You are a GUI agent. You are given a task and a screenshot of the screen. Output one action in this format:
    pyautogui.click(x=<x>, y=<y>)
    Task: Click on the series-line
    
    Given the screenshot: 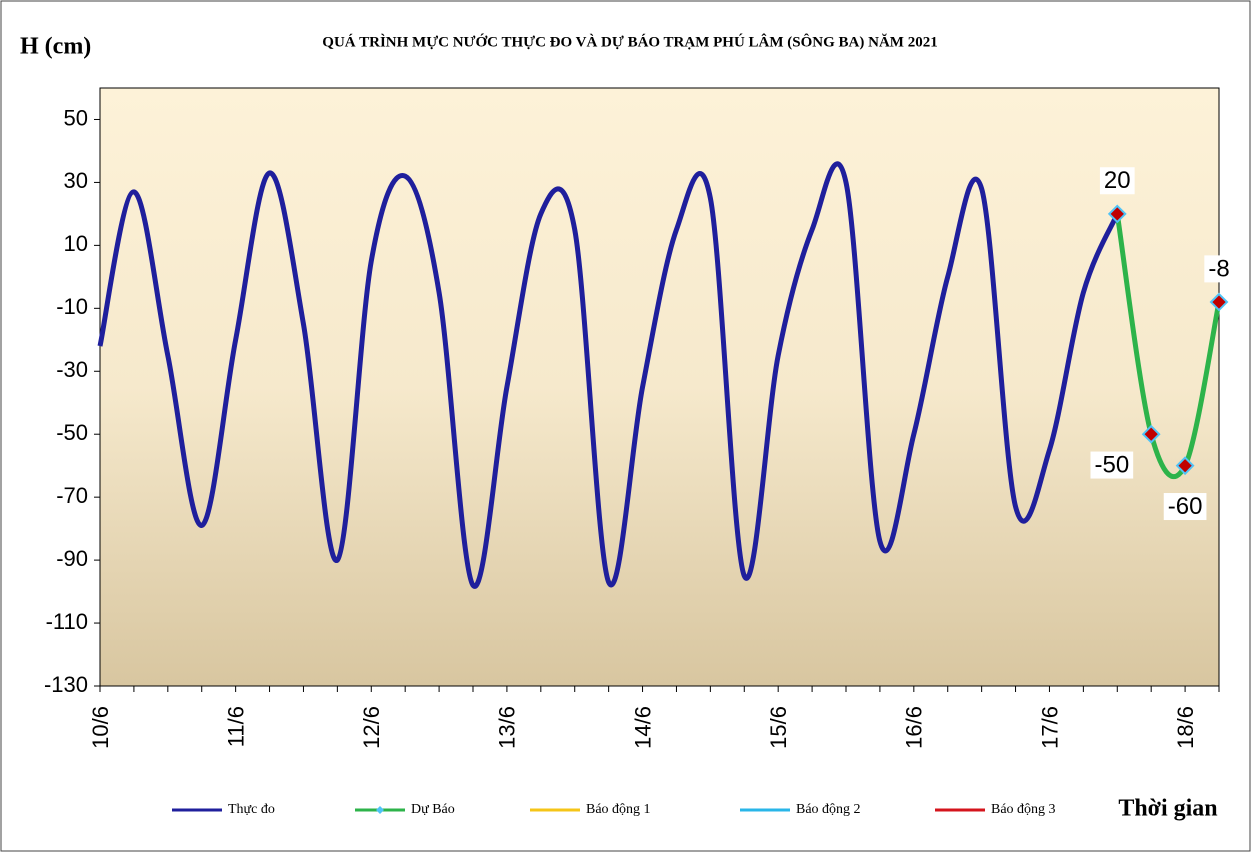 What is the action you would take?
    pyautogui.click(x=1168, y=346)
    